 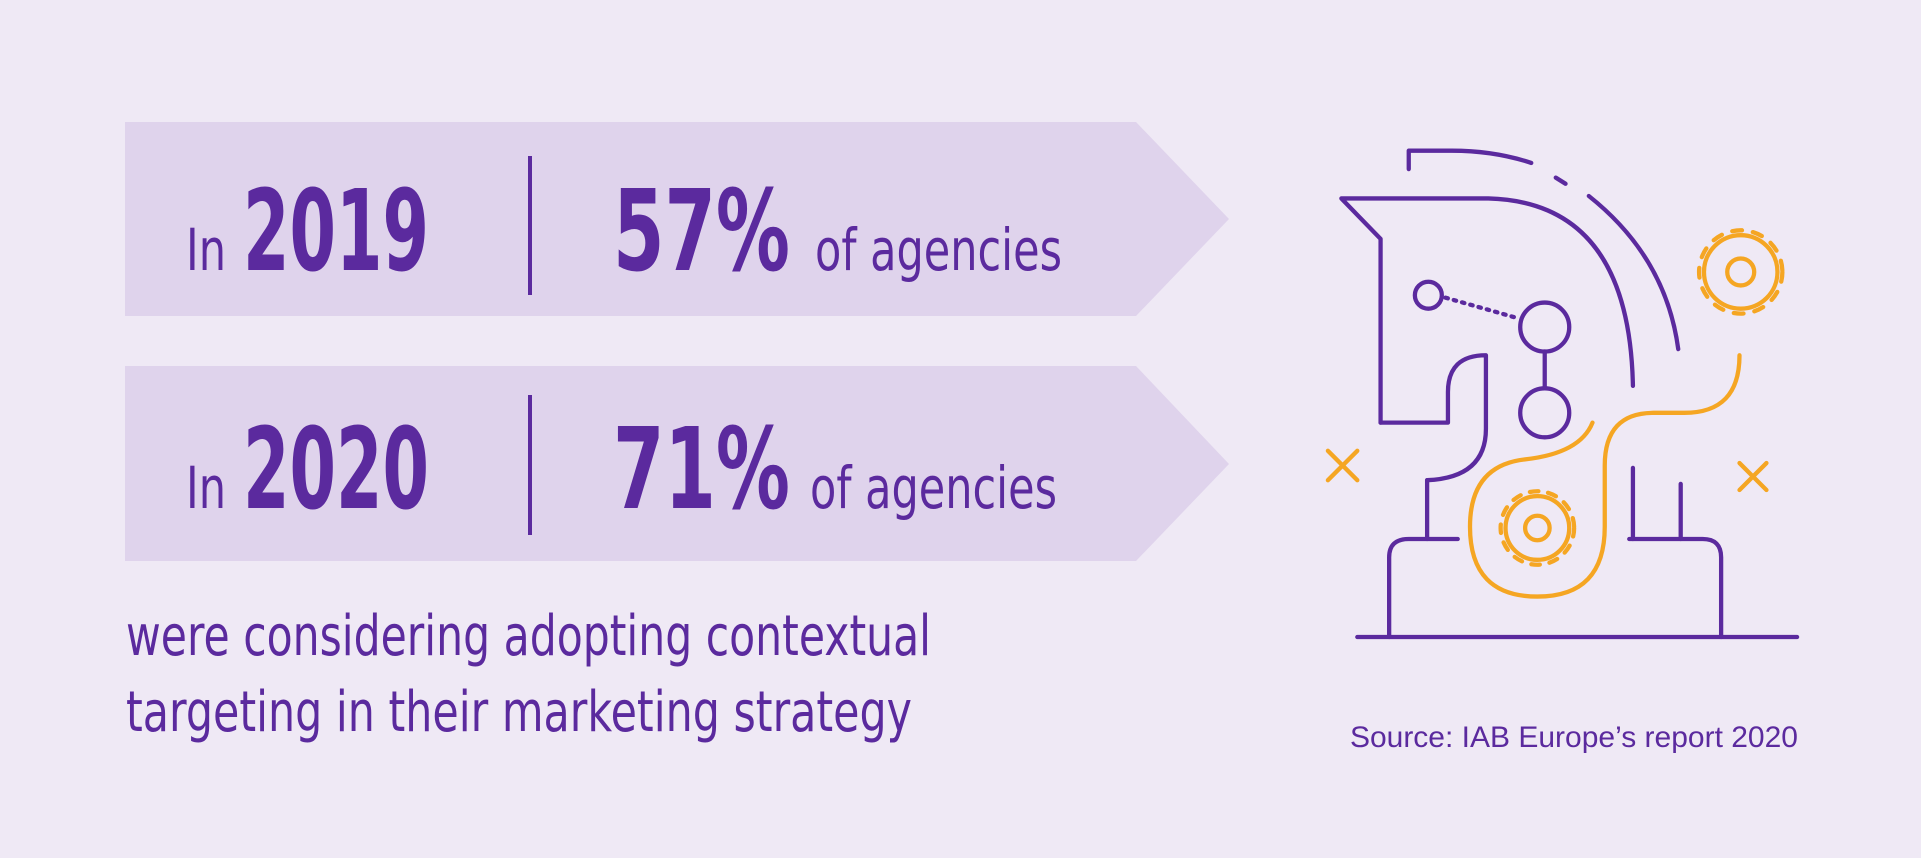 I want to click on year: 2019, so click(x=336, y=232).